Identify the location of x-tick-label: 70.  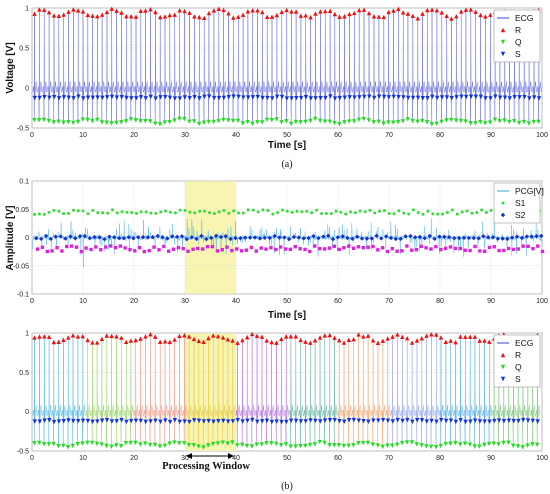
(389, 135).